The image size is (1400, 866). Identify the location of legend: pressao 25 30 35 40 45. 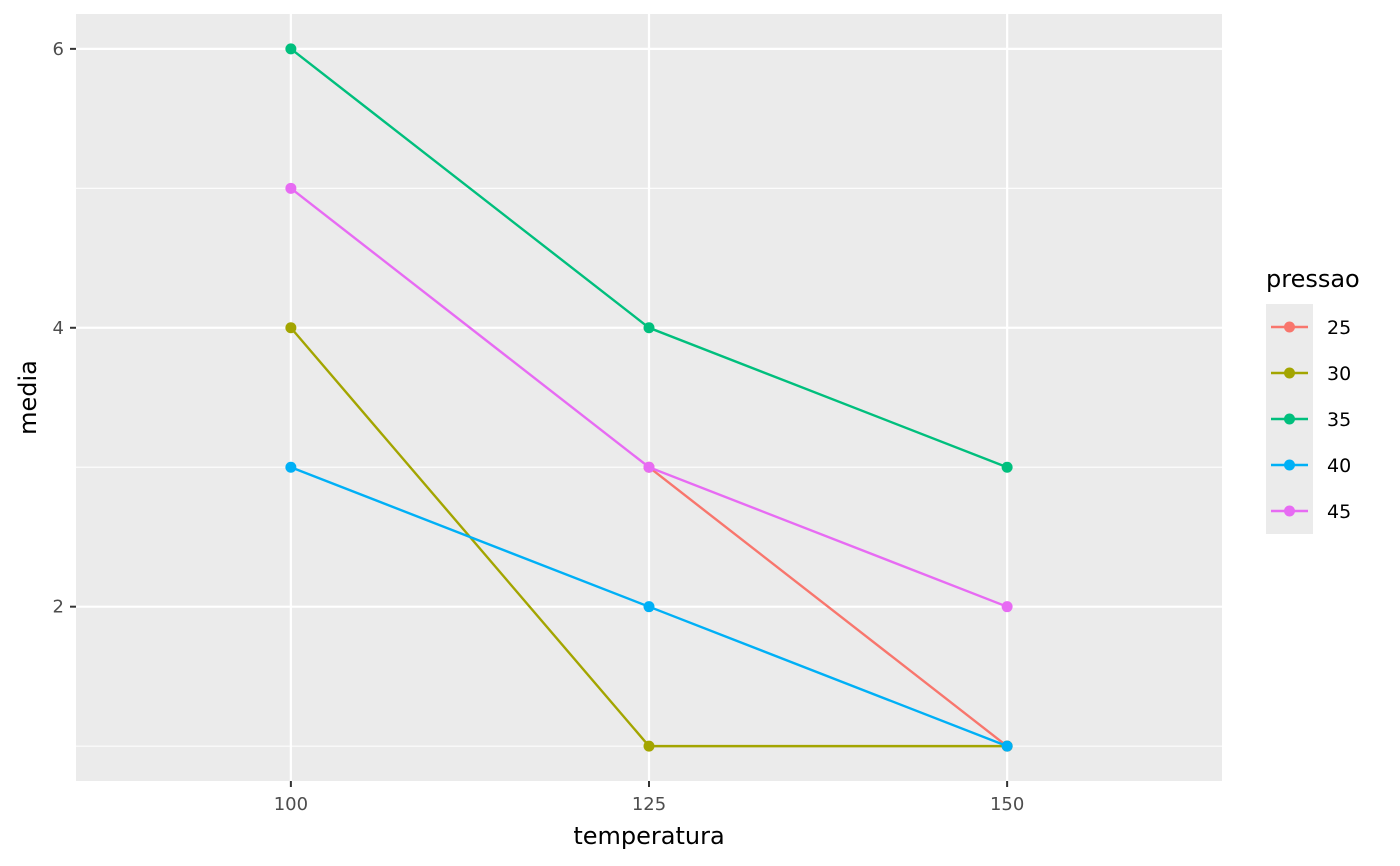
(1313, 399).